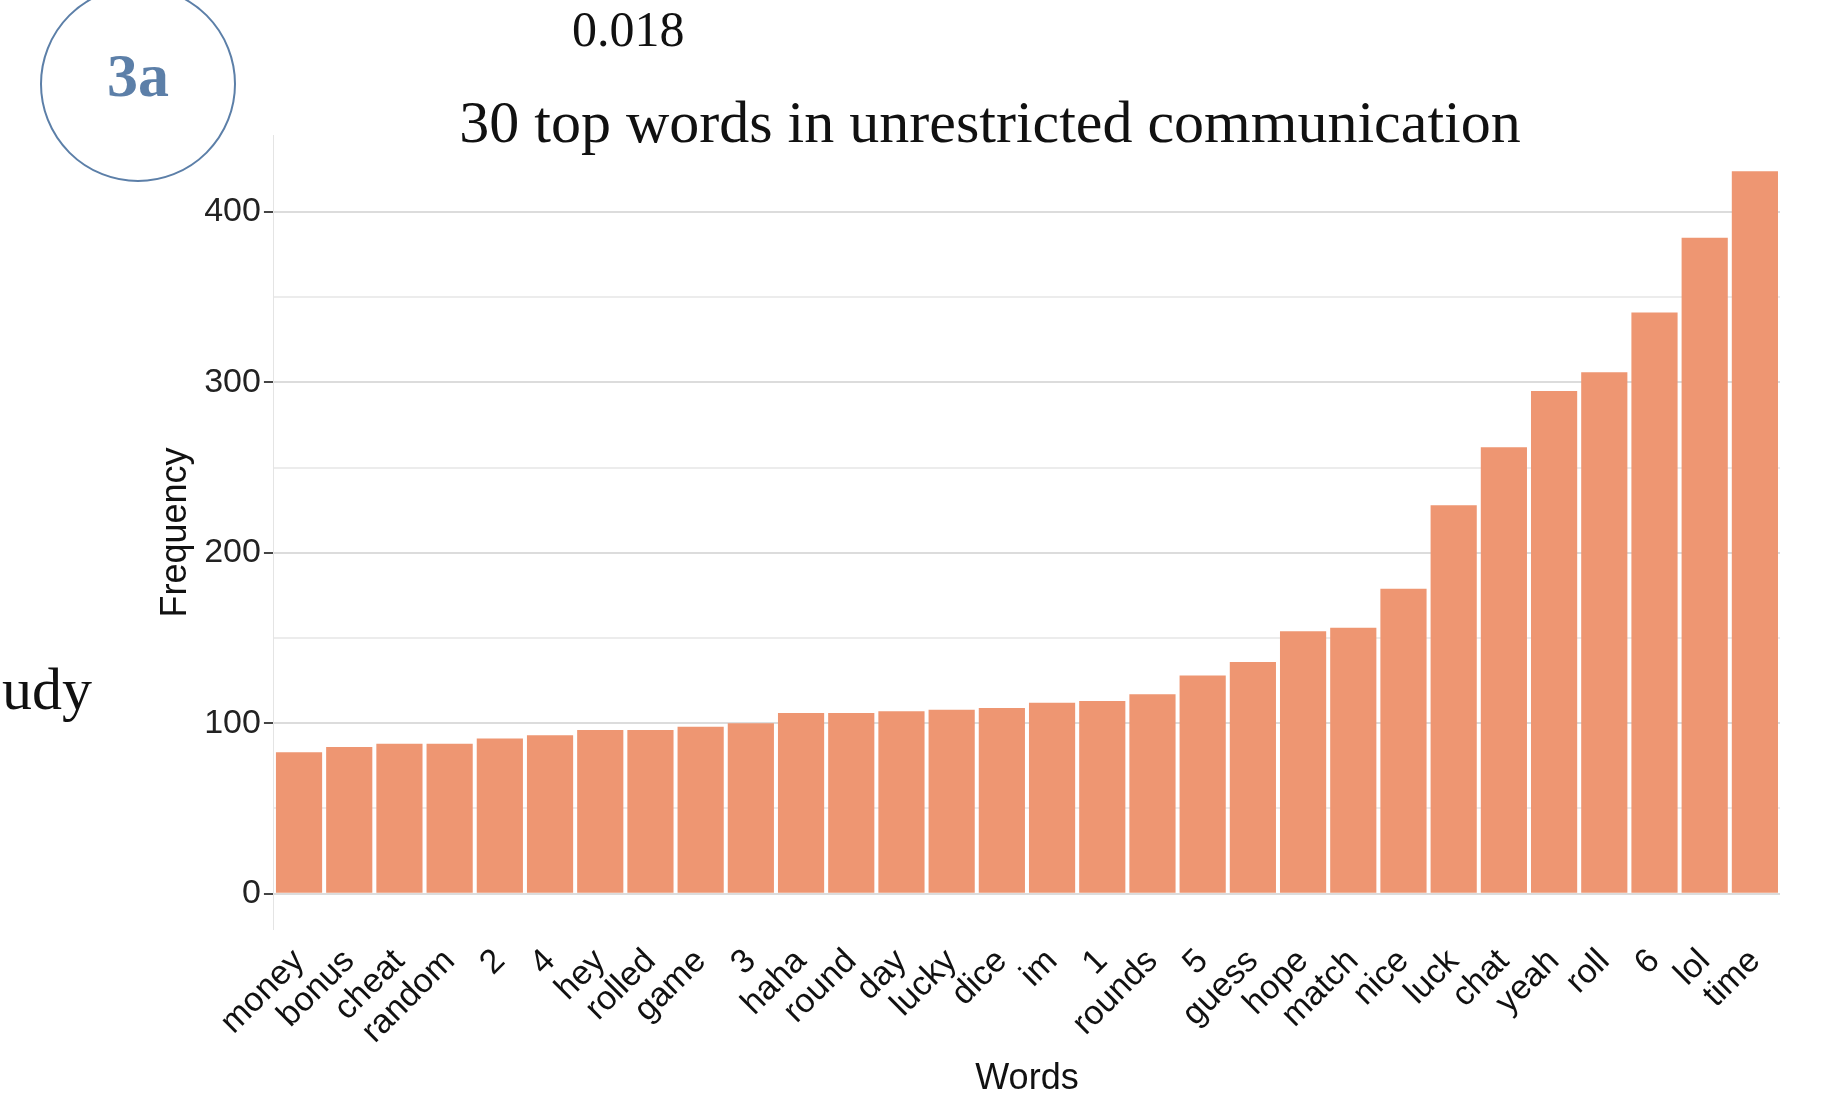 The height and width of the screenshot is (1107, 1845). I want to click on y-tick-label: 300, so click(232, 379).